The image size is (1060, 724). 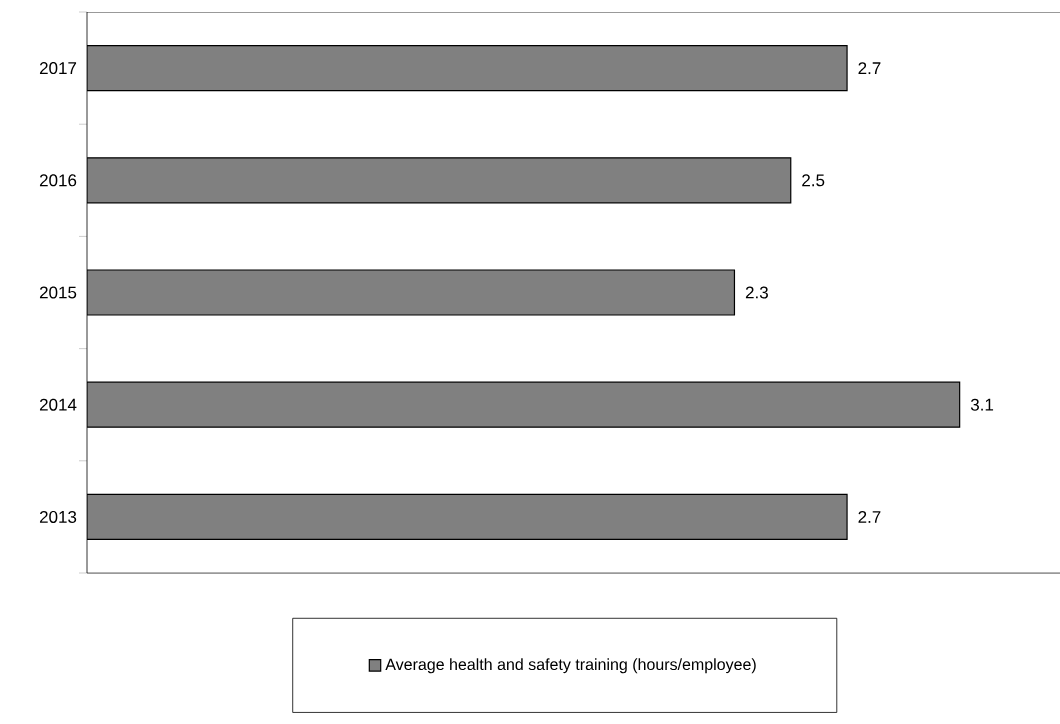 What do you see at coordinates (58, 404) in the screenshot?
I see `y-tick-label: 2014` at bounding box center [58, 404].